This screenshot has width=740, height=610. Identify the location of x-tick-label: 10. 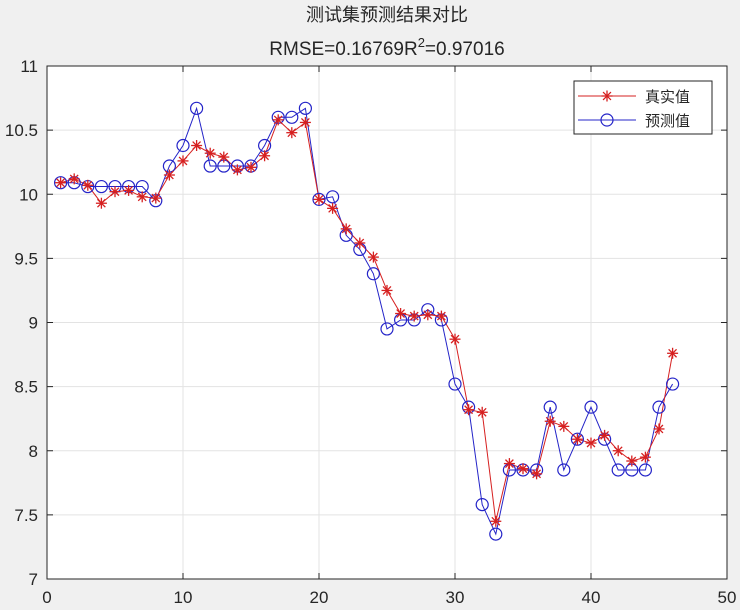
(183, 597).